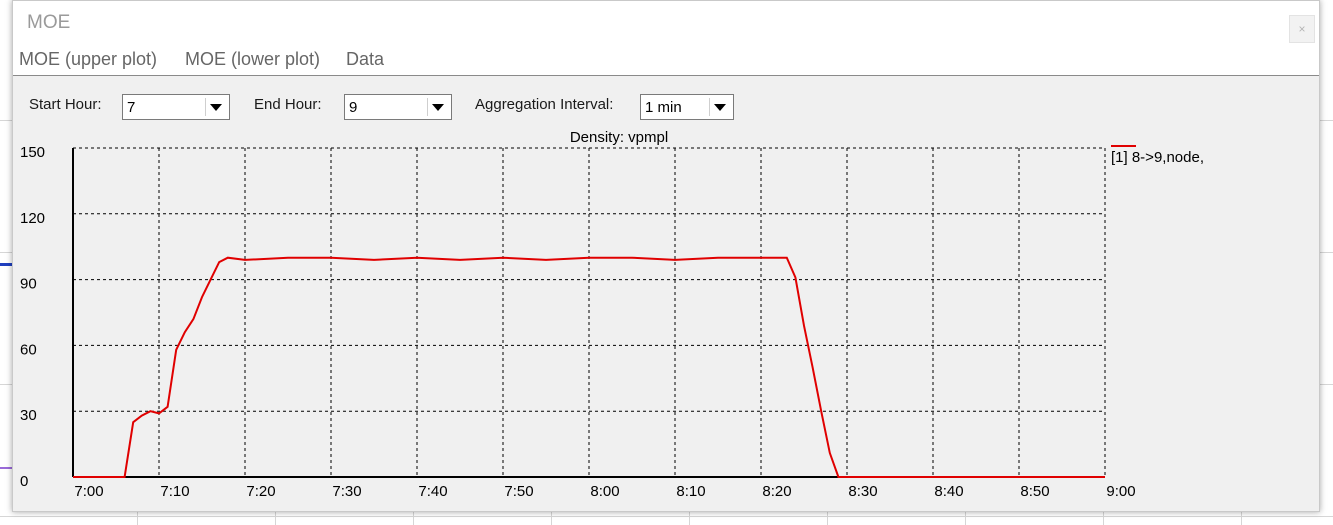 The width and height of the screenshot is (1333, 525). Describe the element at coordinates (131, 107) in the screenshot. I see `start-hour-value: 7` at that location.